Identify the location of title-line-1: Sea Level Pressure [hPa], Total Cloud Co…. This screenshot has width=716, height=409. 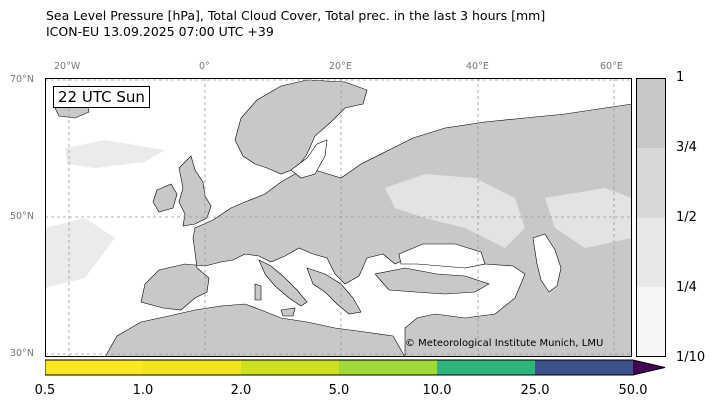
(296, 15).